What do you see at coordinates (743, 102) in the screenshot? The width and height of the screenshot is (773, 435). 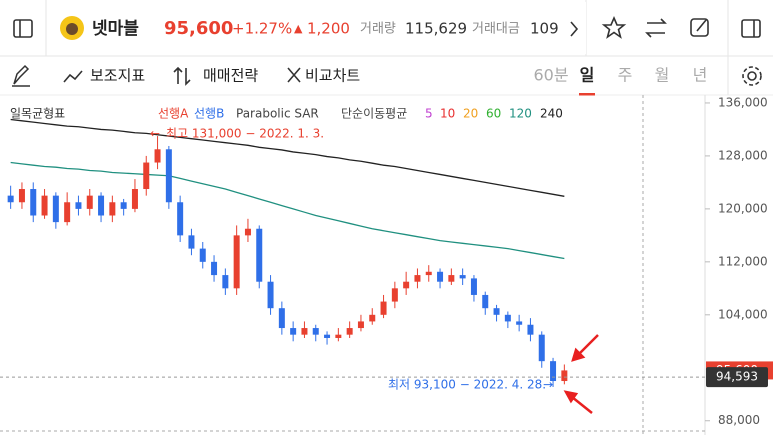 I see `y-tick-label: 136,000` at bounding box center [743, 102].